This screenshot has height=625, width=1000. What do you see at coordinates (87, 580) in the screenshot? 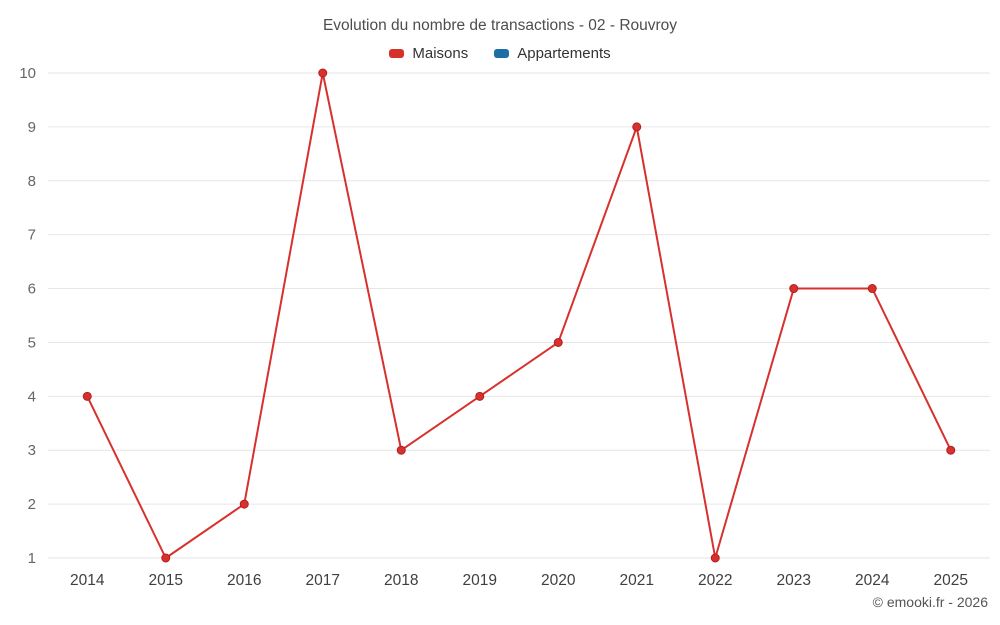
I see `x-tick-label: 2014` at bounding box center [87, 580].